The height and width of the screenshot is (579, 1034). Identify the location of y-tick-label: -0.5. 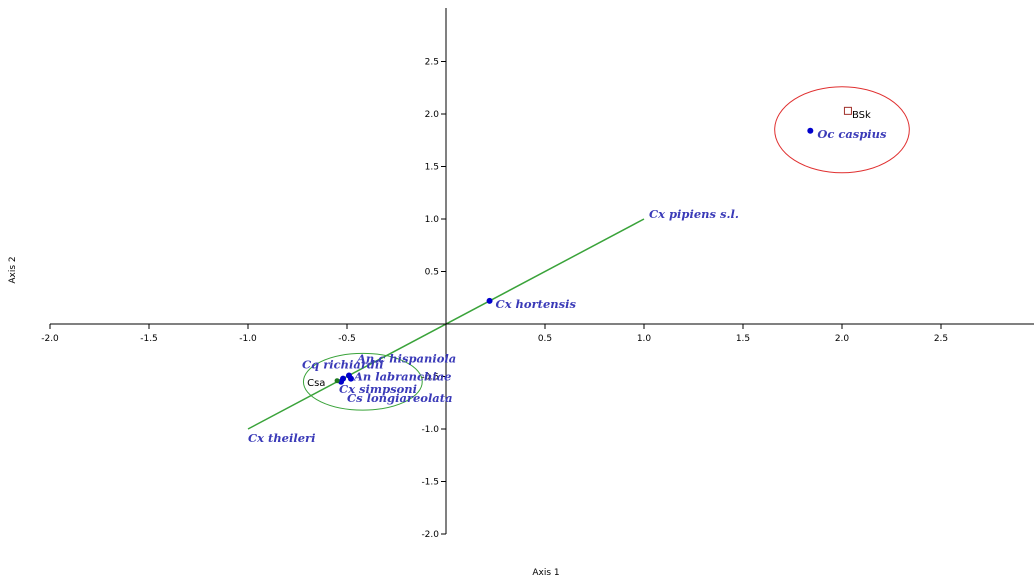
(430, 378).